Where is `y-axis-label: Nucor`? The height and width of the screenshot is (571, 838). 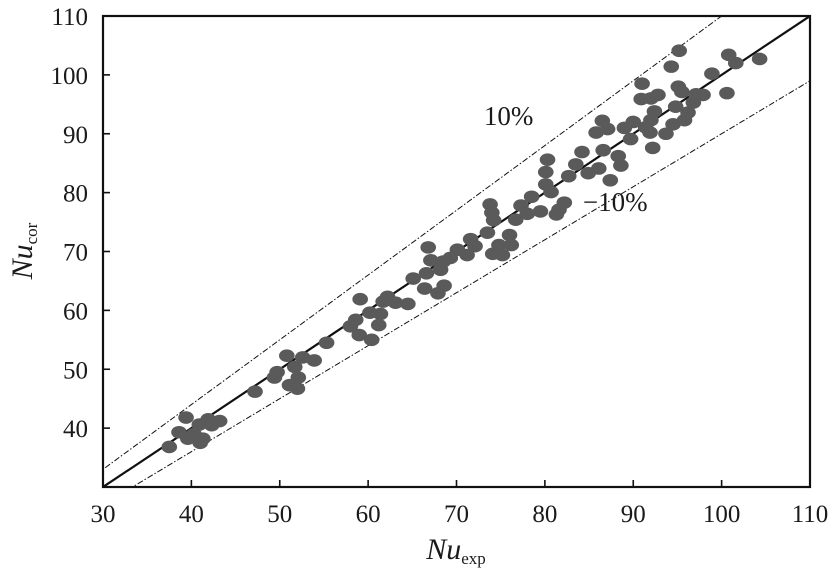 y-axis-label: Nucor is located at coordinates (23, 251).